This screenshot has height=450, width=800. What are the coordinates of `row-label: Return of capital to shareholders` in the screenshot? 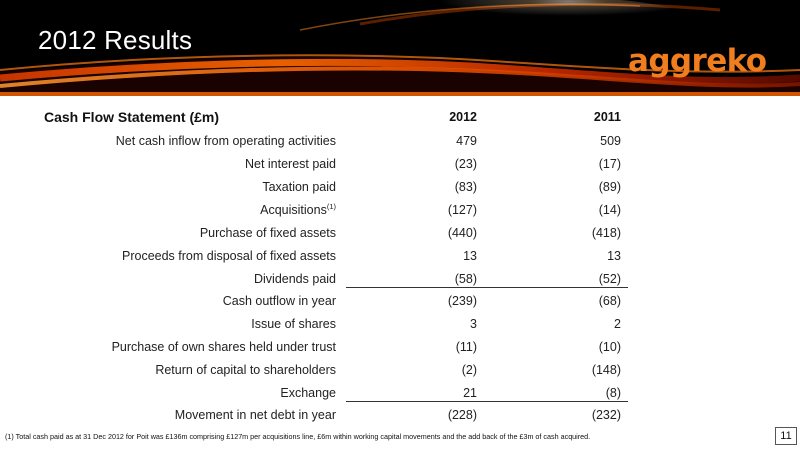 It's located at (245, 370).